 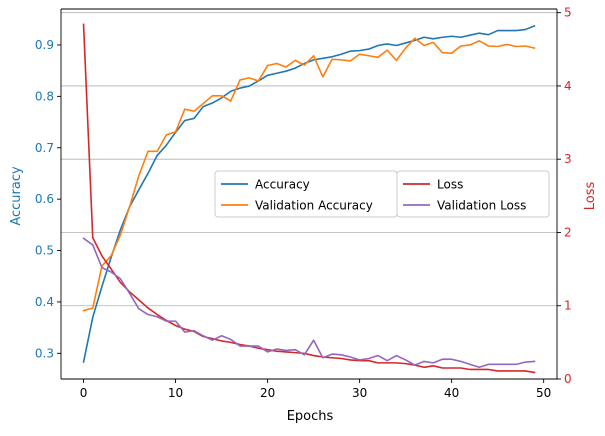 I want to click on y-left-tick-label: 0.8, so click(x=44, y=96).